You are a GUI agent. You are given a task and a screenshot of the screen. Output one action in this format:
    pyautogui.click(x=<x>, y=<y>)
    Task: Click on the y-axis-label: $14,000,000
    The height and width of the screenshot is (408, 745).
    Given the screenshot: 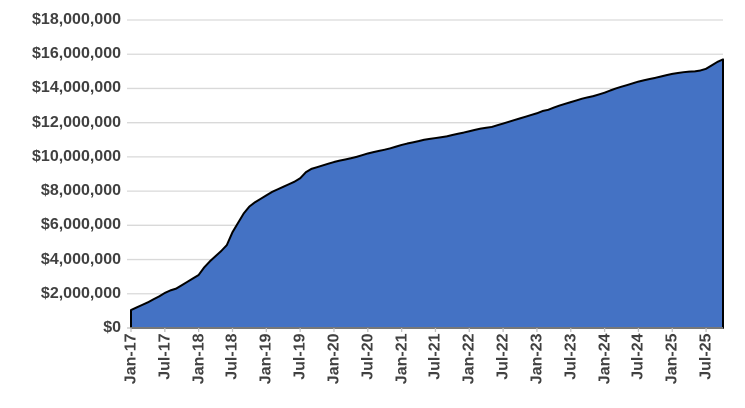 What is the action you would take?
    pyautogui.click(x=76, y=88)
    